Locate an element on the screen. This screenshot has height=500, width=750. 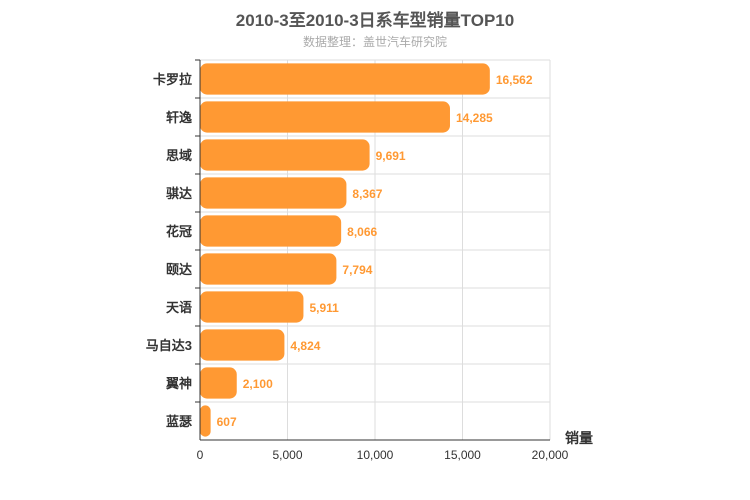
data-label: 14,285 is located at coordinates (474, 118).